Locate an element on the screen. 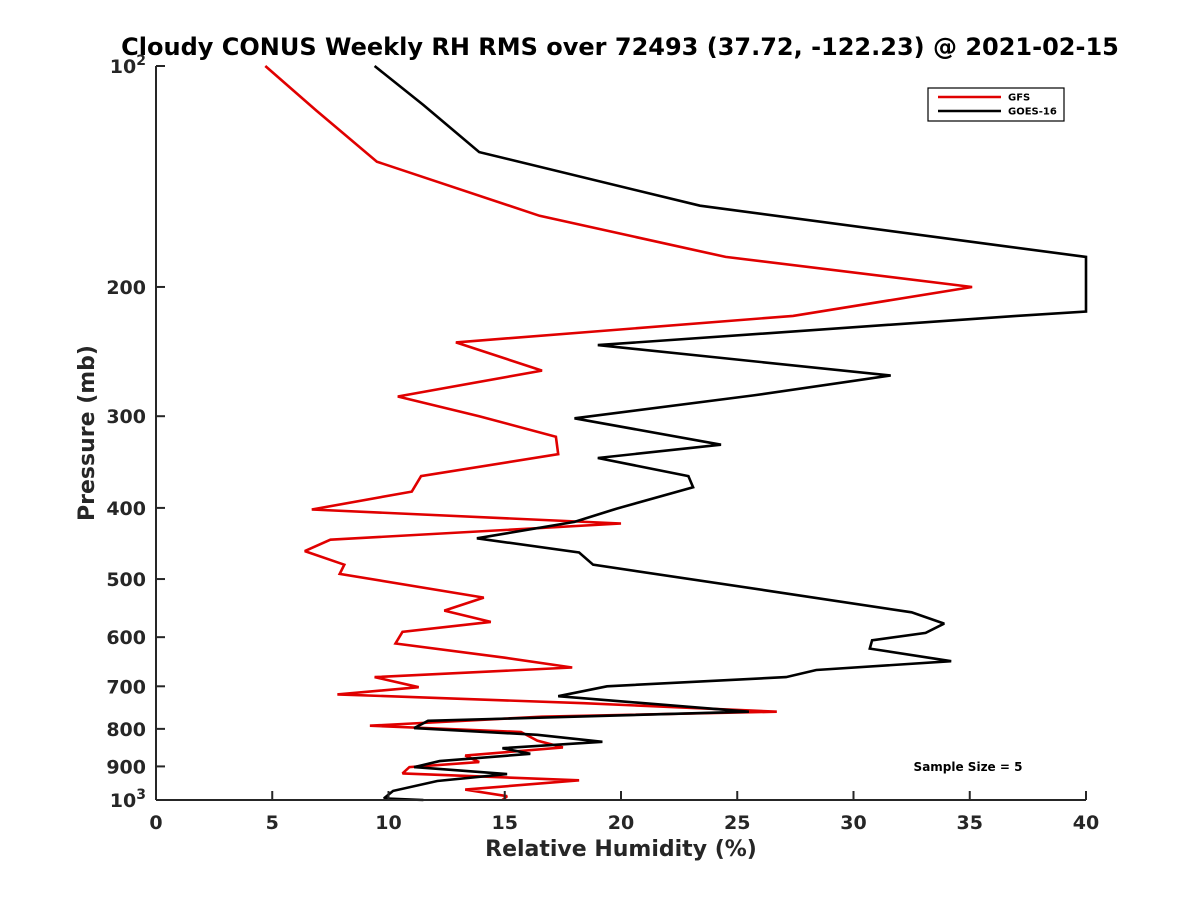 The image size is (1200, 900). x-tick-label: 0 is located at coordinates (155, 823).